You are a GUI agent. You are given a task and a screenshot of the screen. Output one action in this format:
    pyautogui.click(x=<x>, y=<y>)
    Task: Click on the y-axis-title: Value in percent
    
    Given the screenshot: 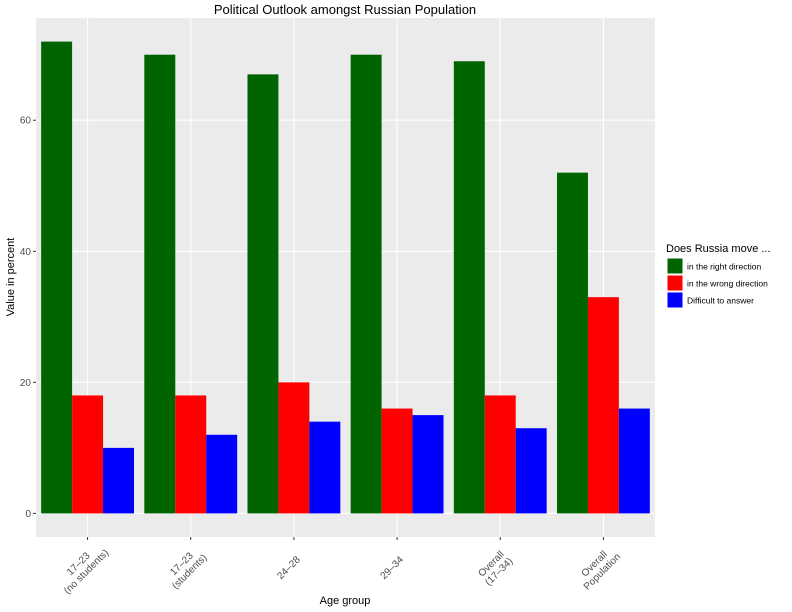 What is the action you would take?
    pyautogui.click(x=11, y=277)
    